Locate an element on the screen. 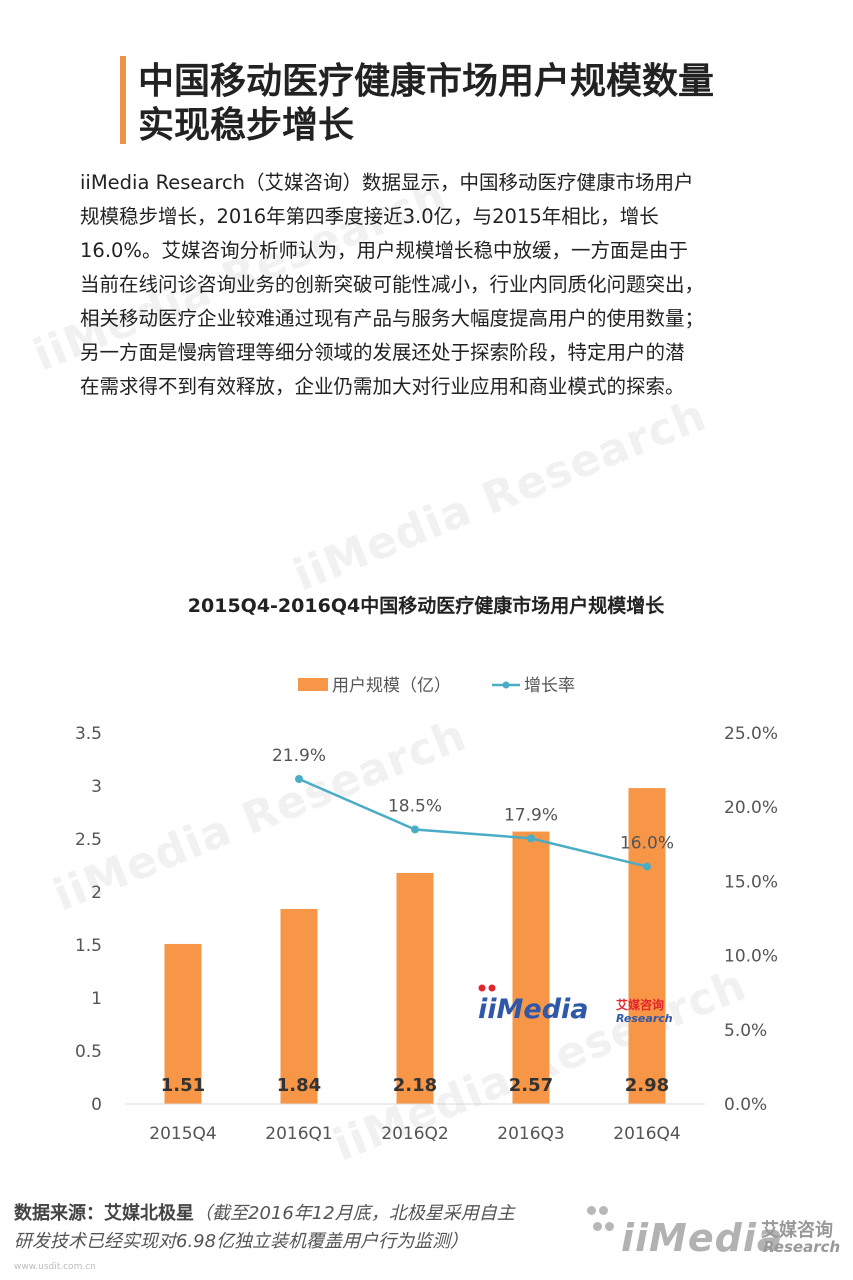 This screenshot has width=853, height=1280. y-tick-right: 15.0% is located at coordinates (751, 882).